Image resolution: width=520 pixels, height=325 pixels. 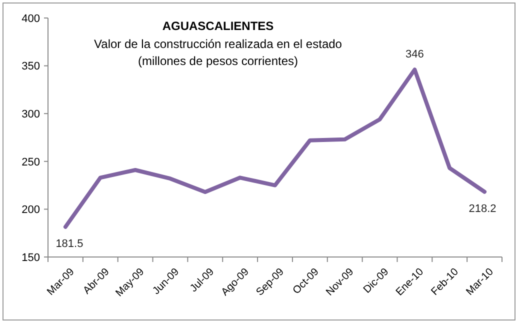 What do you see at coordinates (415, 54) in the screenshot?
I see `data-label: 346` at bounding box center [415, 54].